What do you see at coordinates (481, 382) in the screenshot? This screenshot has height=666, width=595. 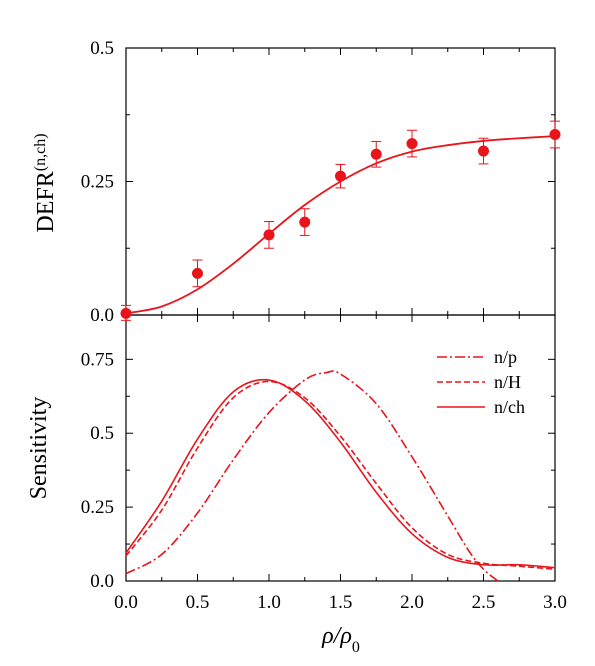 I see `legend: n/p n/H n/ch` at bounding box center [481, 382].